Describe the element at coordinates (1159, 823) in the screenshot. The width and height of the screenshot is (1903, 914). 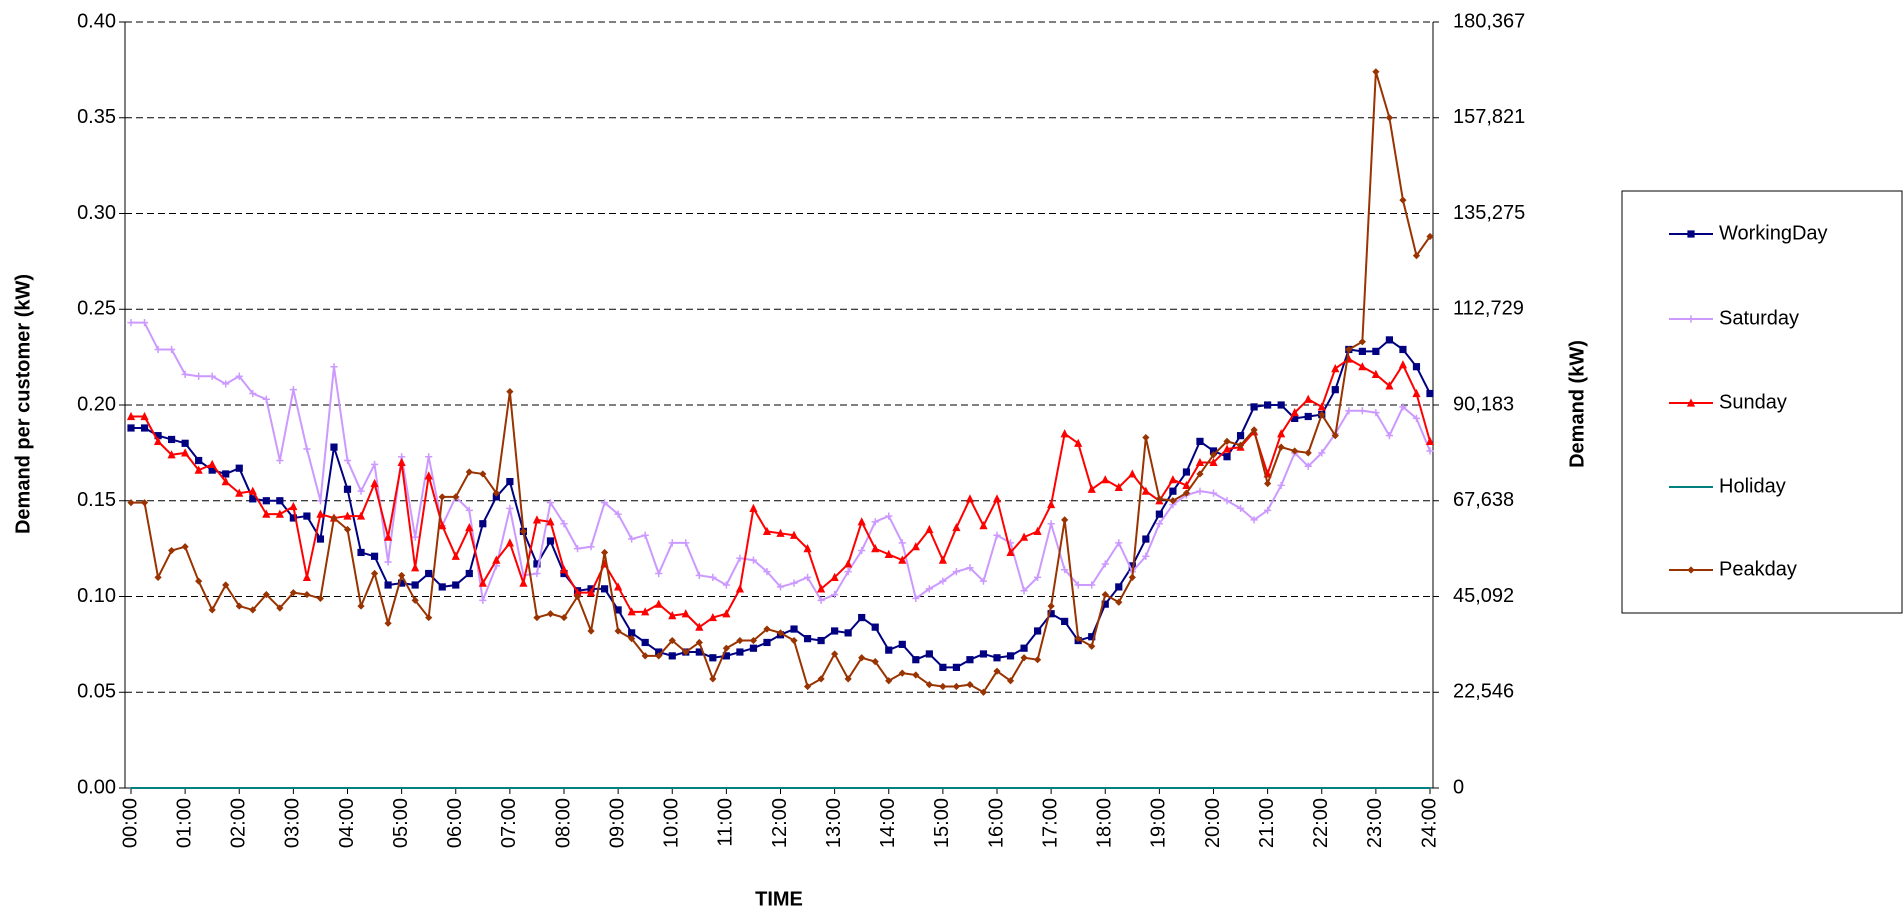
I see `x-tick-label: 19:00` at that location.